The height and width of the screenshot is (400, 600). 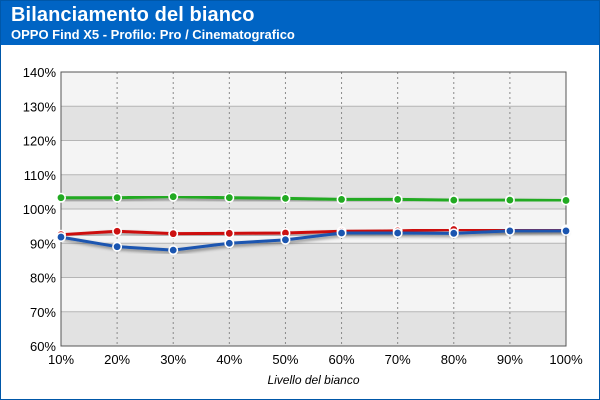 What do you see at coordinates (43, 346) in the screenshot?
I see `y-tick-label: 60%` at bounding box center [43, 346].